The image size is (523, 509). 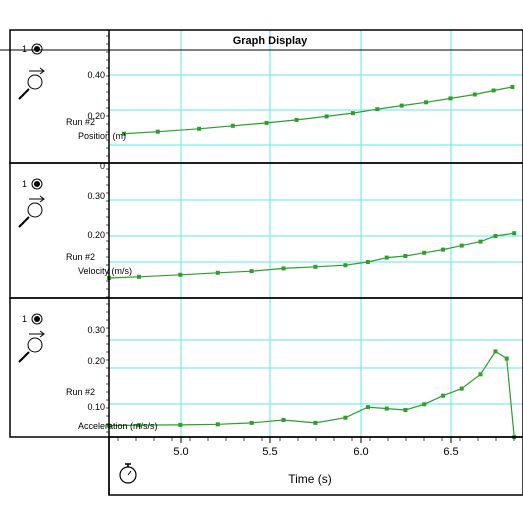 What do you see at coordinates (450, 452) in the screenshot?
I see `x-tick-label: 6.5` at bounding box center [450, 452].